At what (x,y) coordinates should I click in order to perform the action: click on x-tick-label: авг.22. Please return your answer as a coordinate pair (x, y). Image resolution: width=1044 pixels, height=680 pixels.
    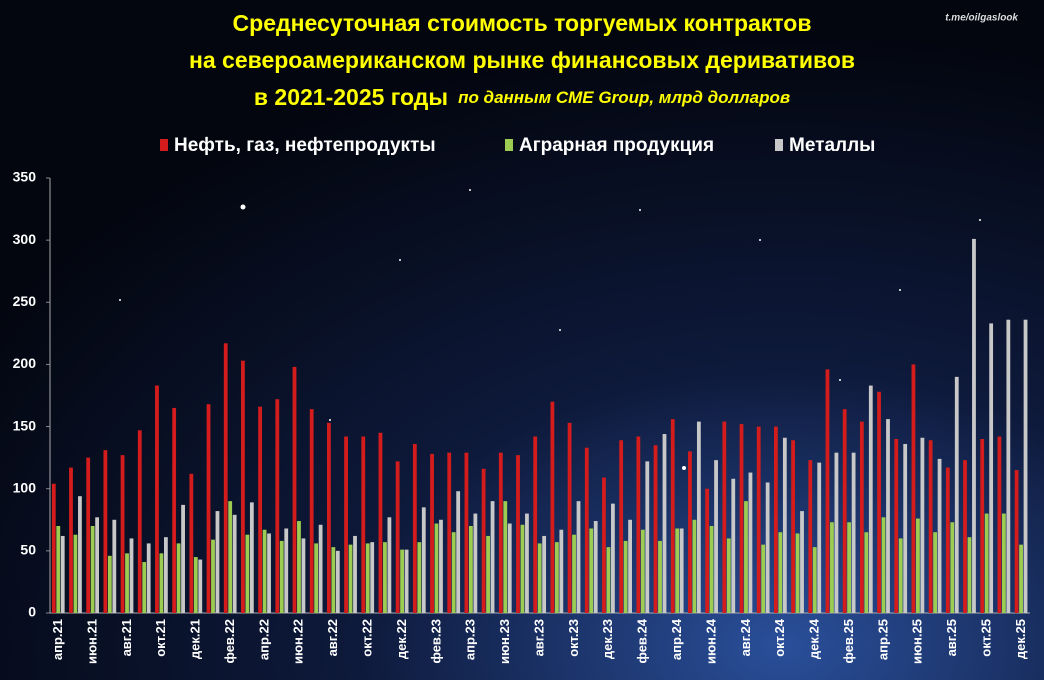
    Looking at the image, I should click on (332, 637).